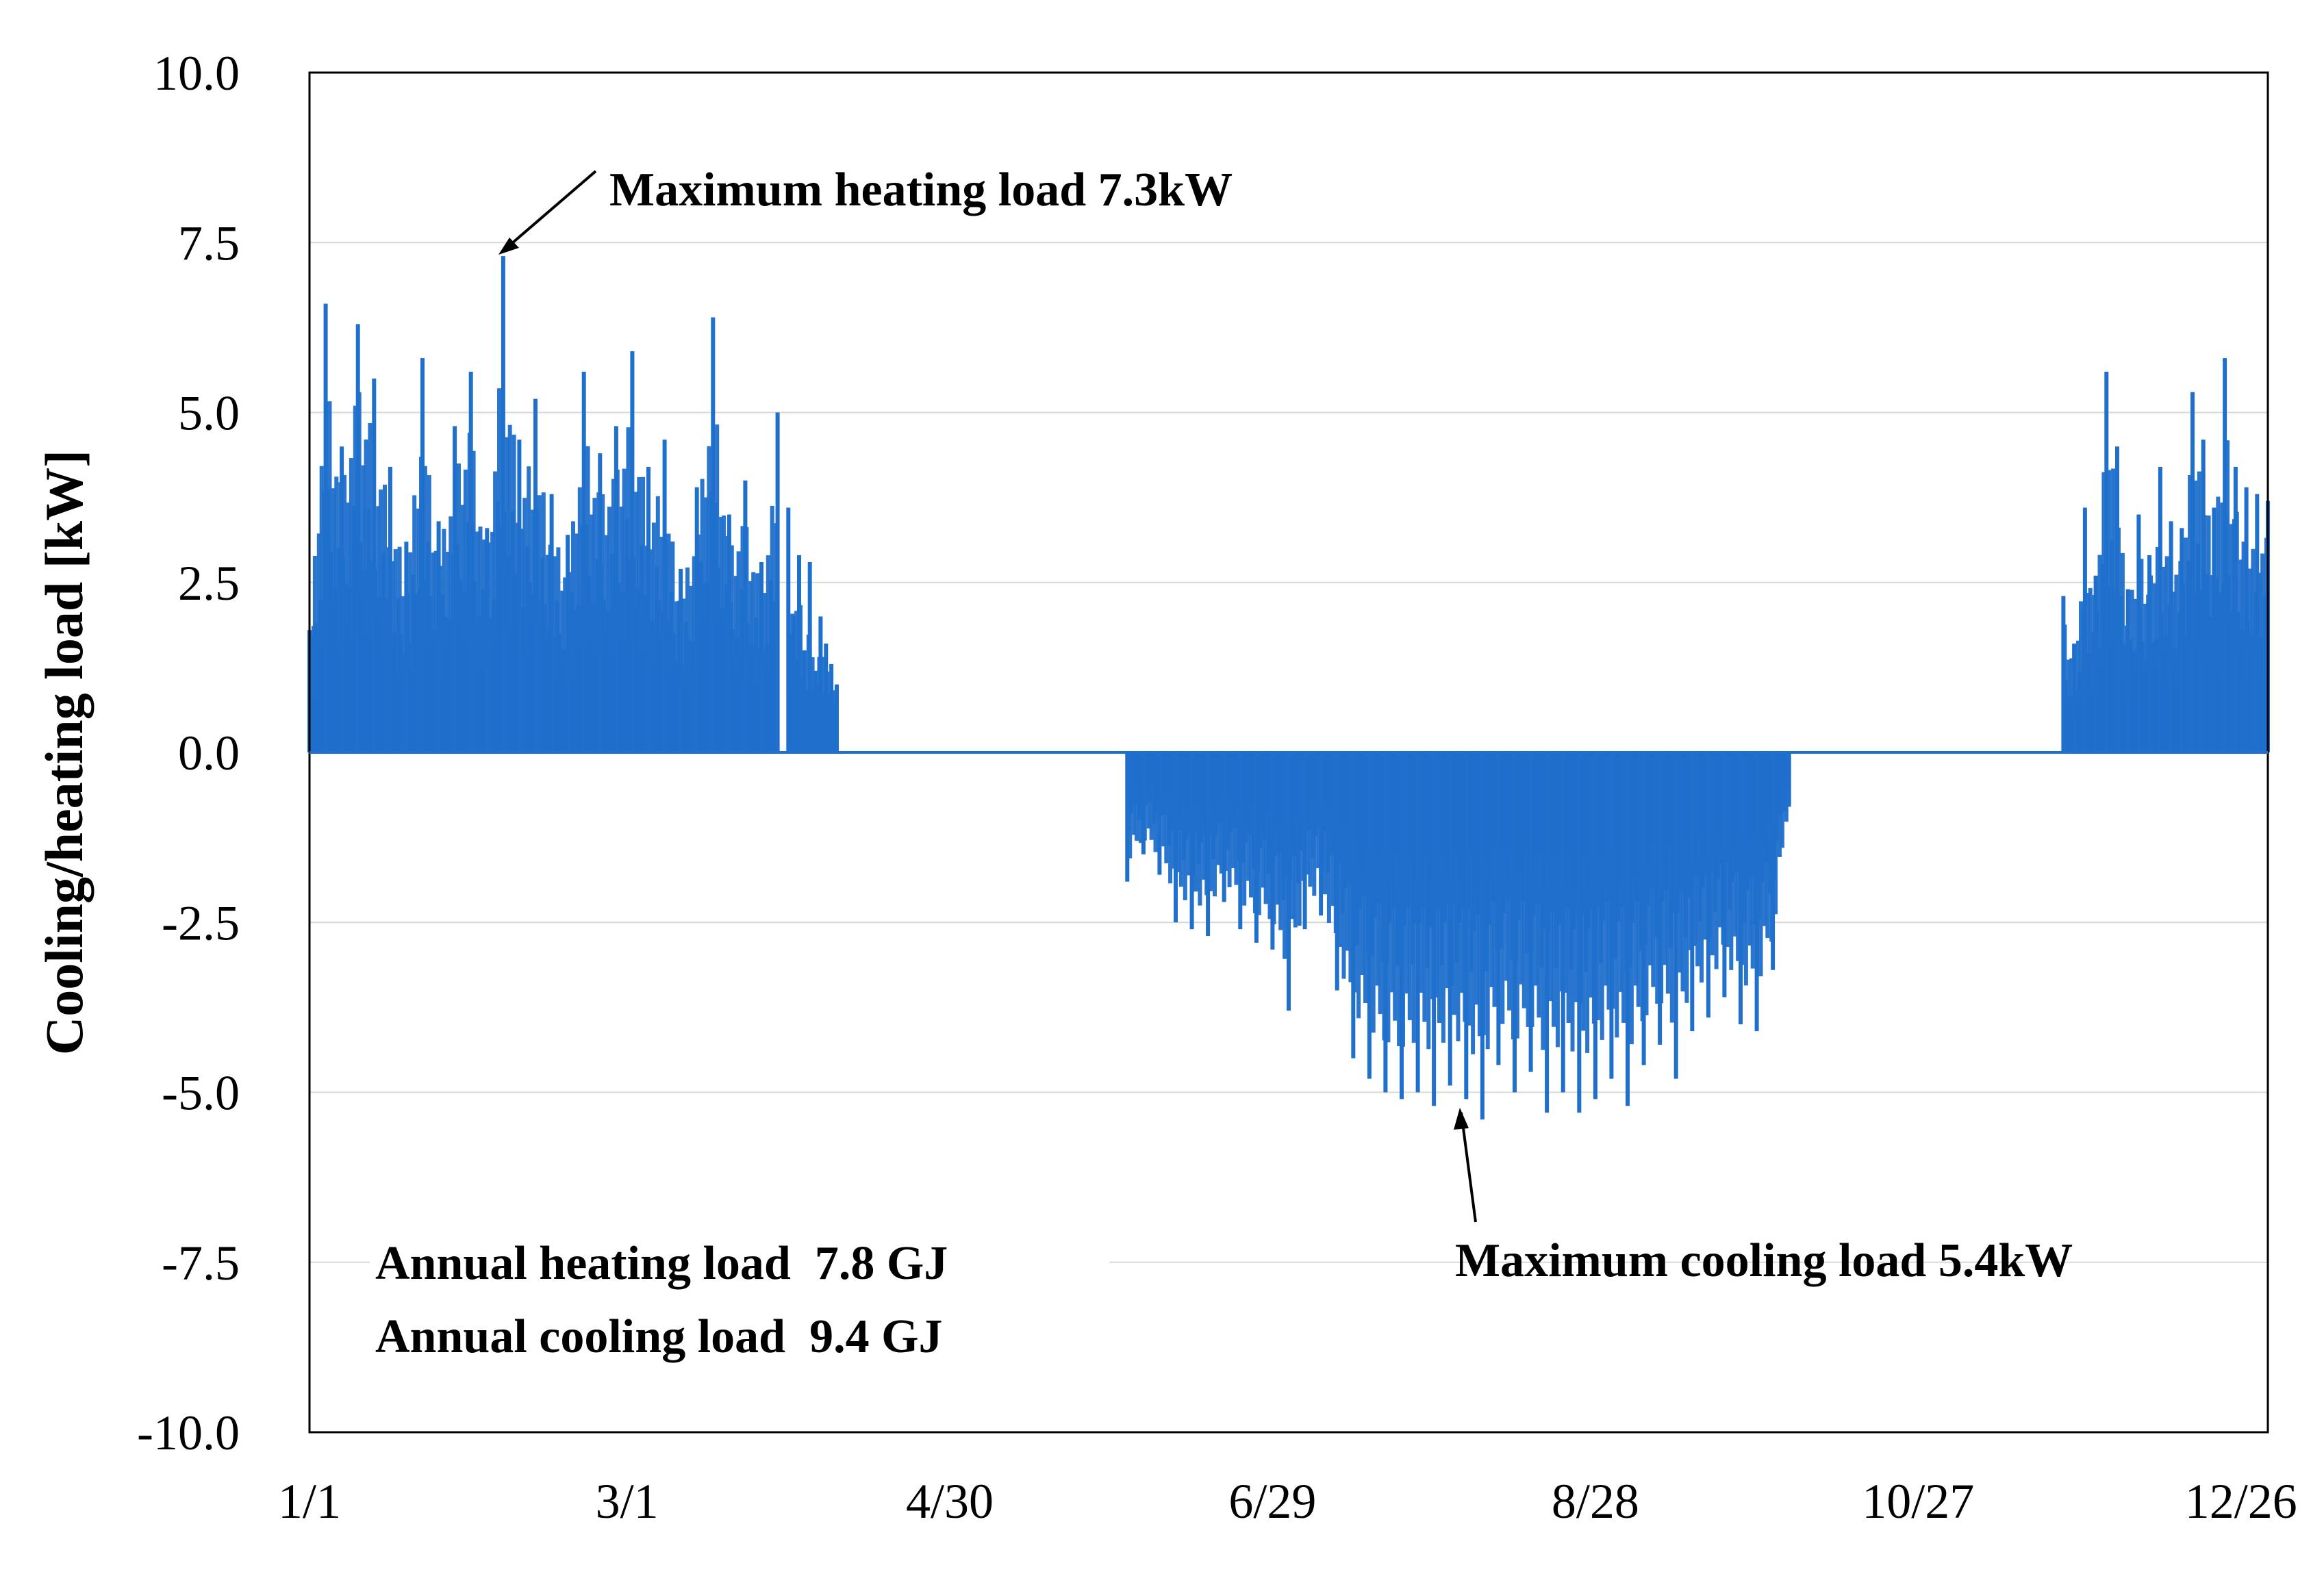 This screenshot has height=1576, width=2324. I want to click on y-tick-label: 10.0, so click(196, 73).